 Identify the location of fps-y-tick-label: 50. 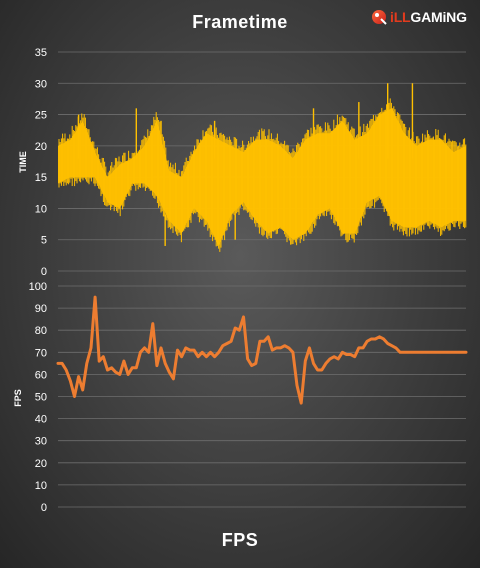
(41, 398).